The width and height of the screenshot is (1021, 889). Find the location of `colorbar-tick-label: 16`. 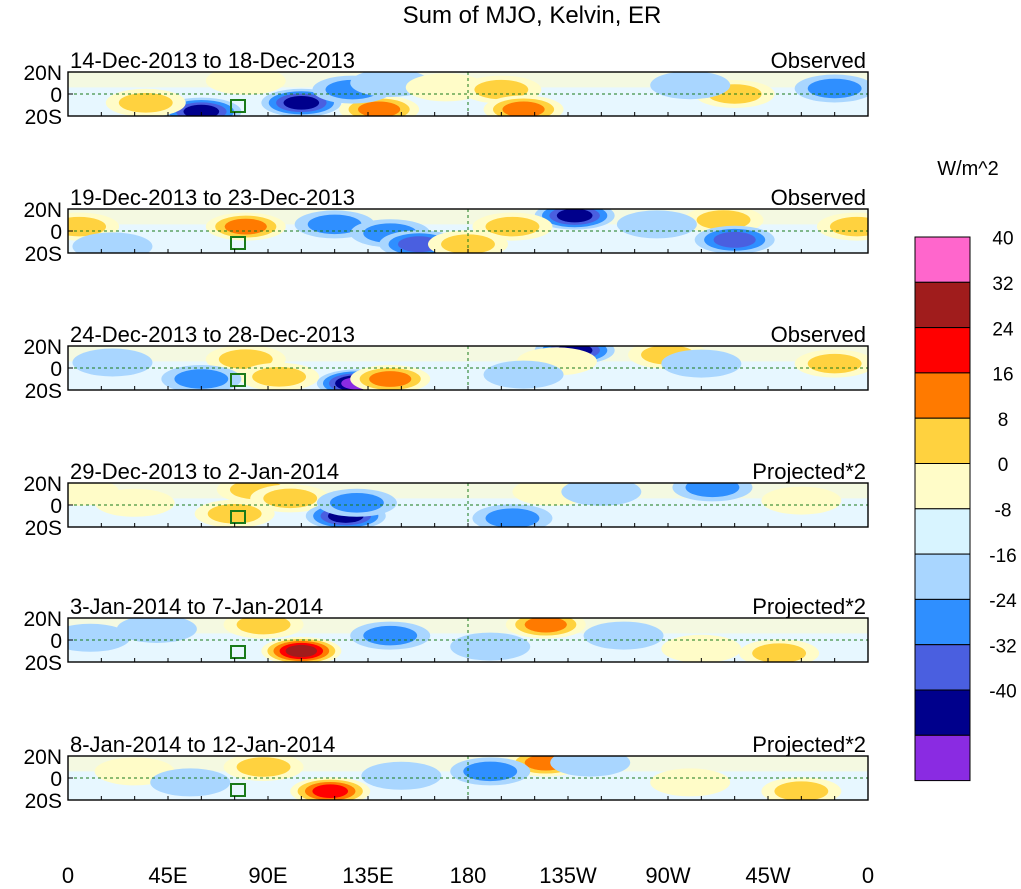

colorbar-tick-label: 16 is located at coordinates (1002, 375).